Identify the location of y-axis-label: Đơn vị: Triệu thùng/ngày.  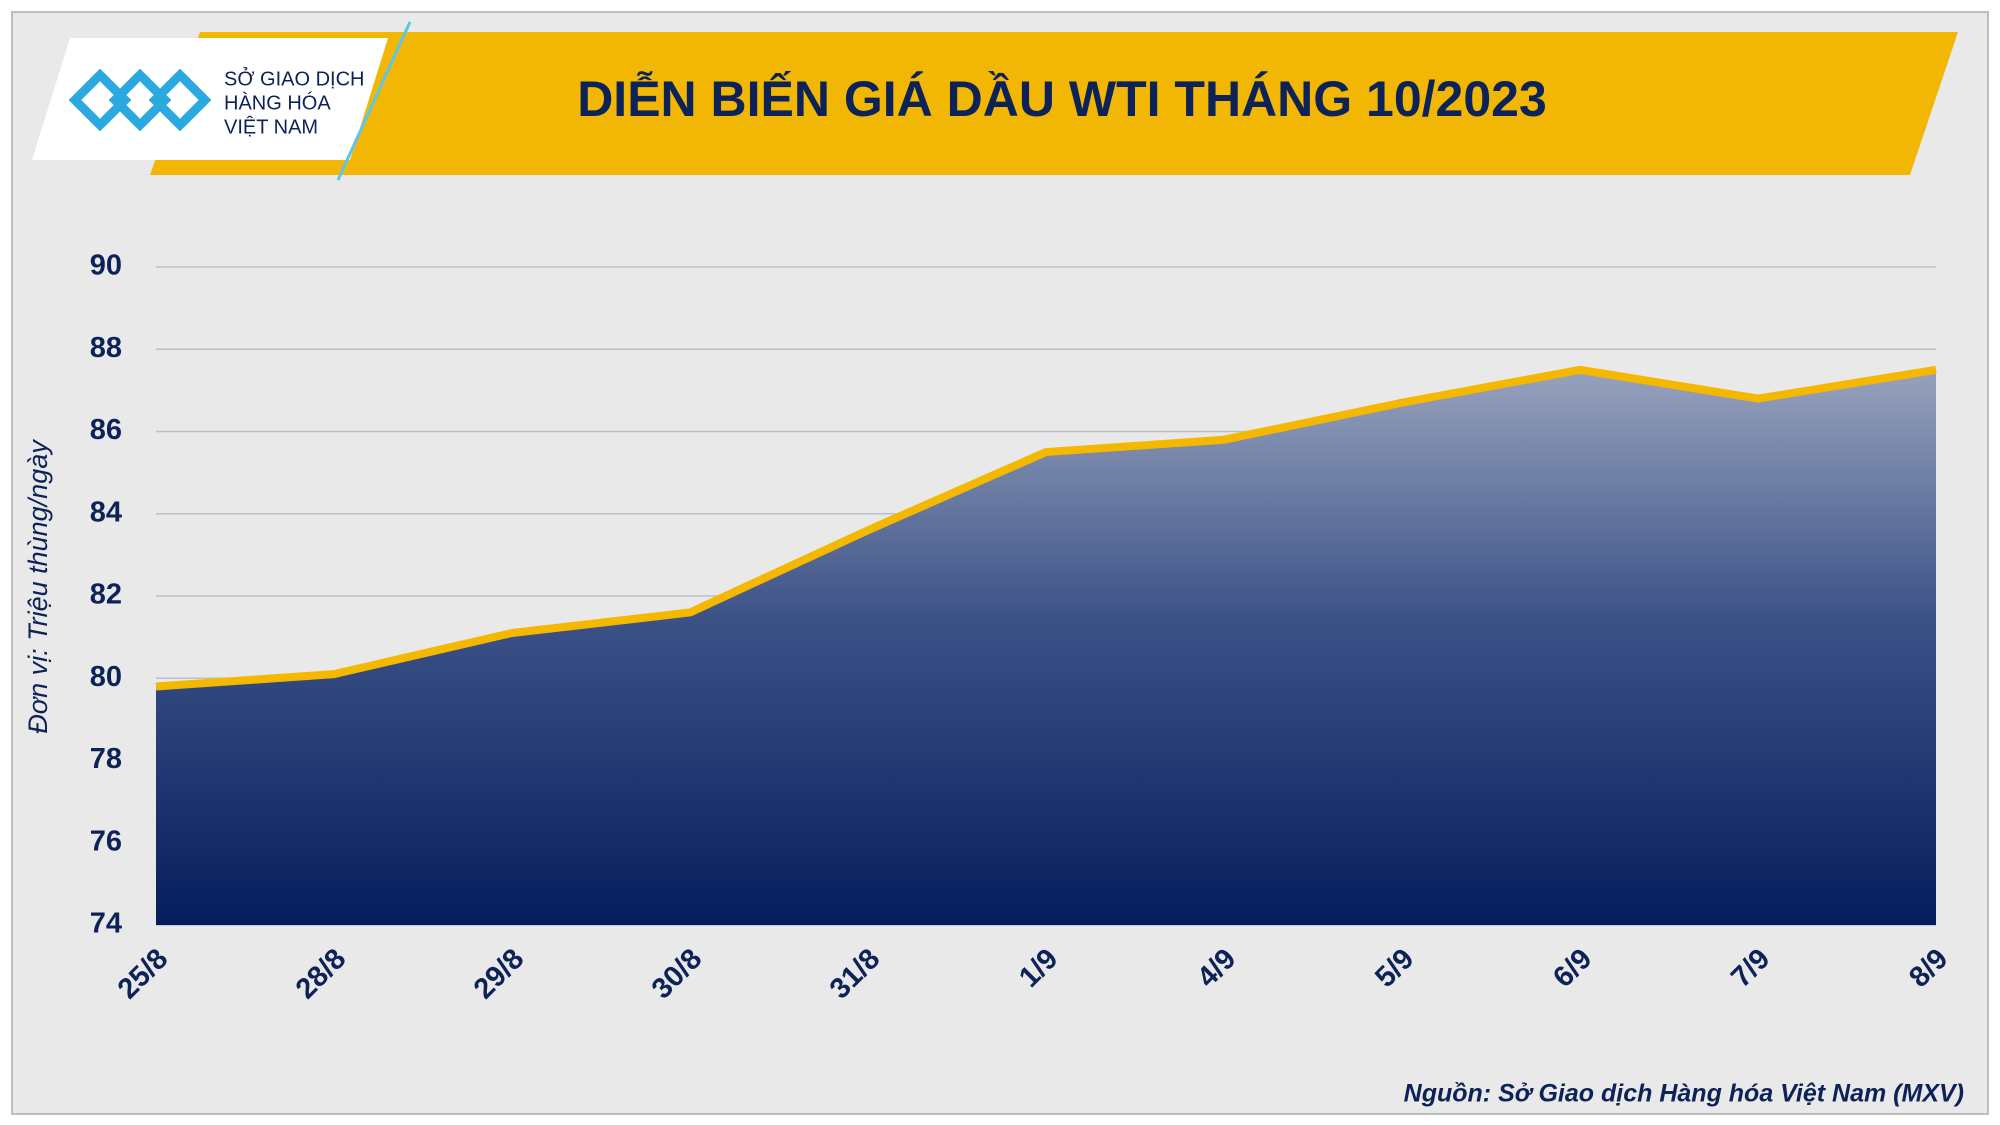
(38, 586).